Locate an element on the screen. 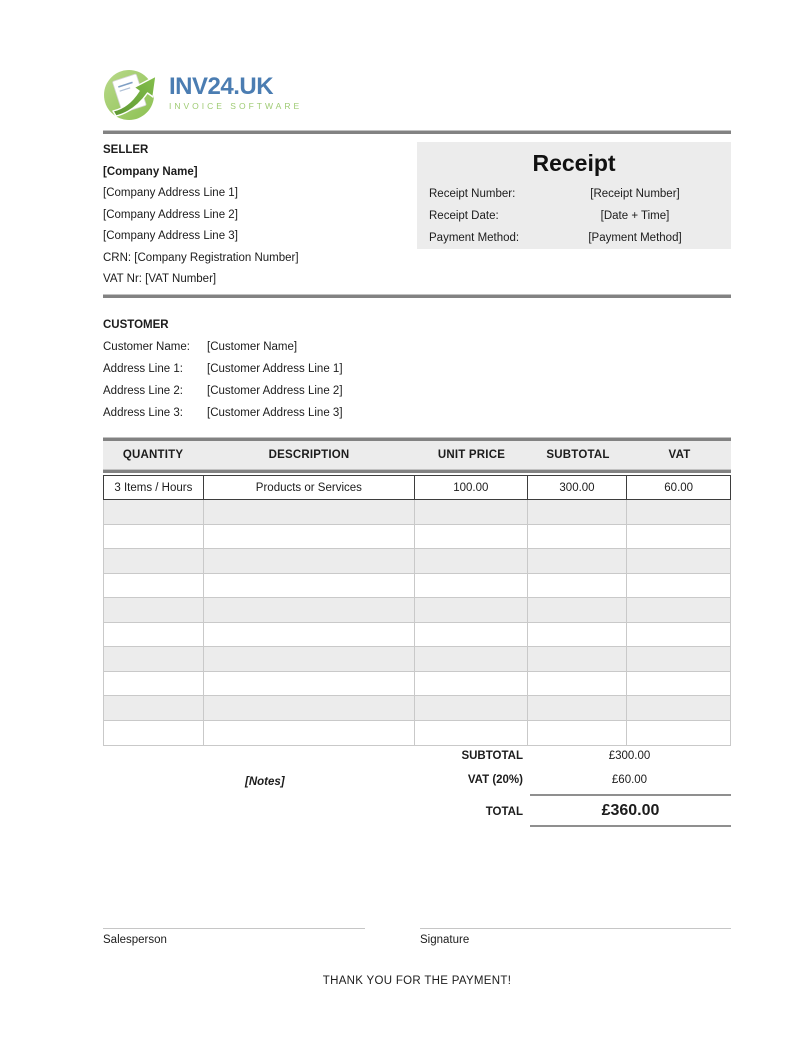 This screenshot has height=1064, width=798. thank-you-message: THANK YOU FOR THE PAYMENT! is located at coordinates (417, 981).